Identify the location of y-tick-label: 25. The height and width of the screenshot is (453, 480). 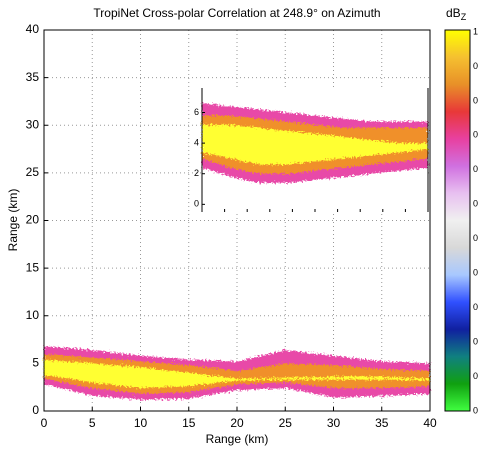
(33, 172).